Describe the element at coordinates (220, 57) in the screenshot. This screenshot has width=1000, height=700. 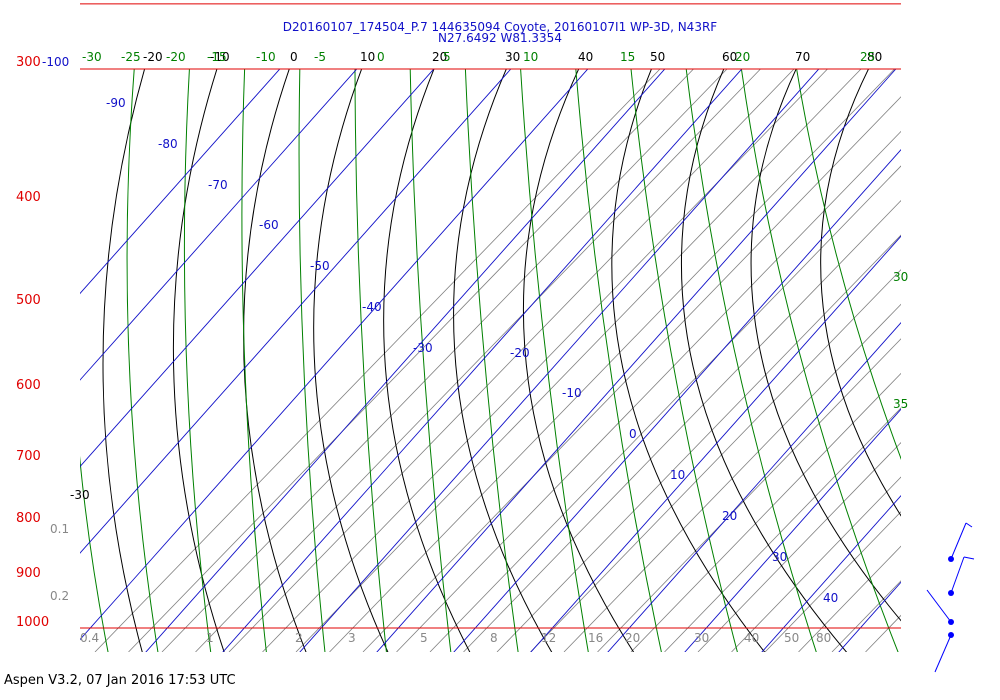
I see `dry-adiabat-label: -10` at that location.